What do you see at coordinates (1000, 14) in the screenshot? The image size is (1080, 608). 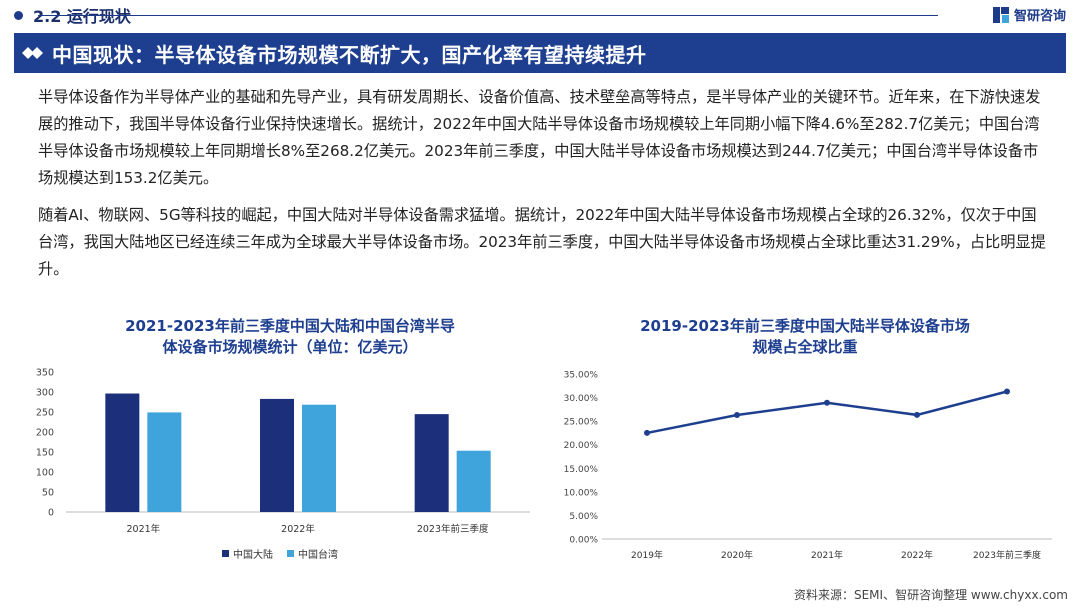 I see `brand-logo-icon` at bounding box center [1000, 14].